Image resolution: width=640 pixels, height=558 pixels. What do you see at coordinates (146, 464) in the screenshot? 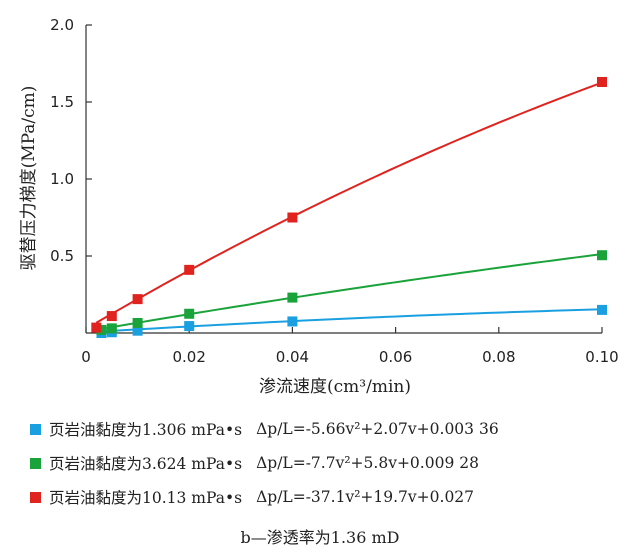
I see `legend-series-name: 页岩油黏度为3.624 mPa•s` at bounding box center [146, 464].